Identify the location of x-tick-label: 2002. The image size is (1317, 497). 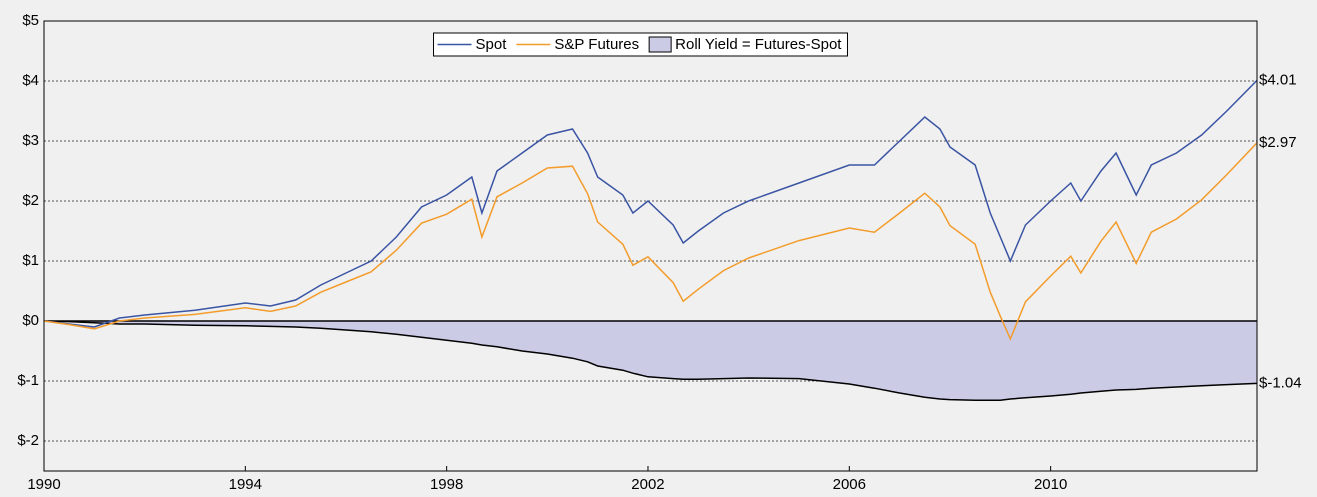
(647, 484).